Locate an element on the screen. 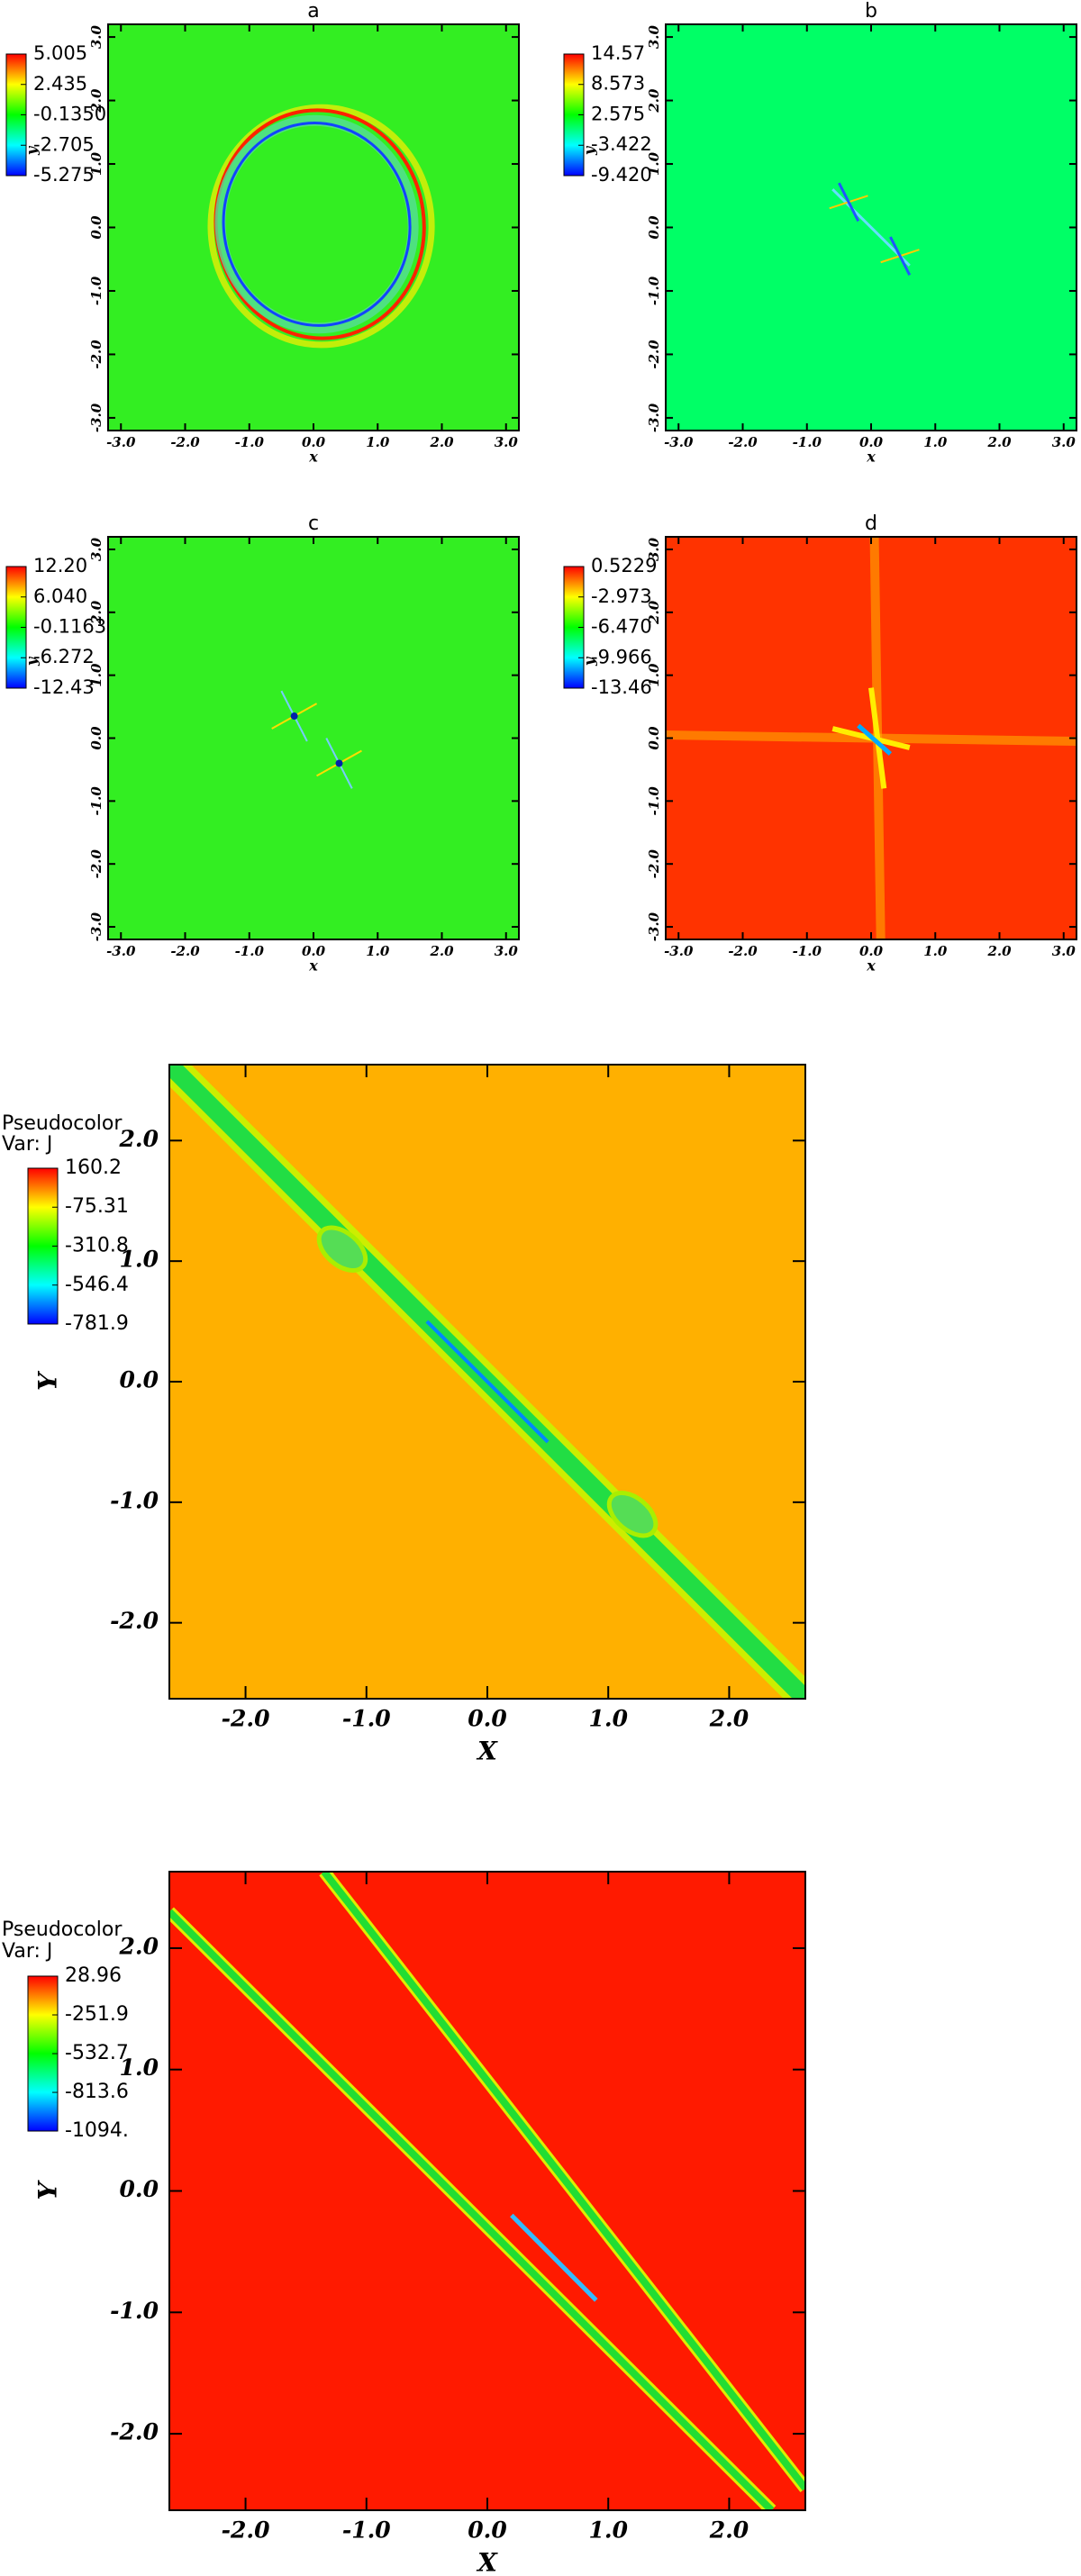 This screenshot has height=2576, width=1081. colorbar-label: -6.272 is located at coordinates (64, 656).